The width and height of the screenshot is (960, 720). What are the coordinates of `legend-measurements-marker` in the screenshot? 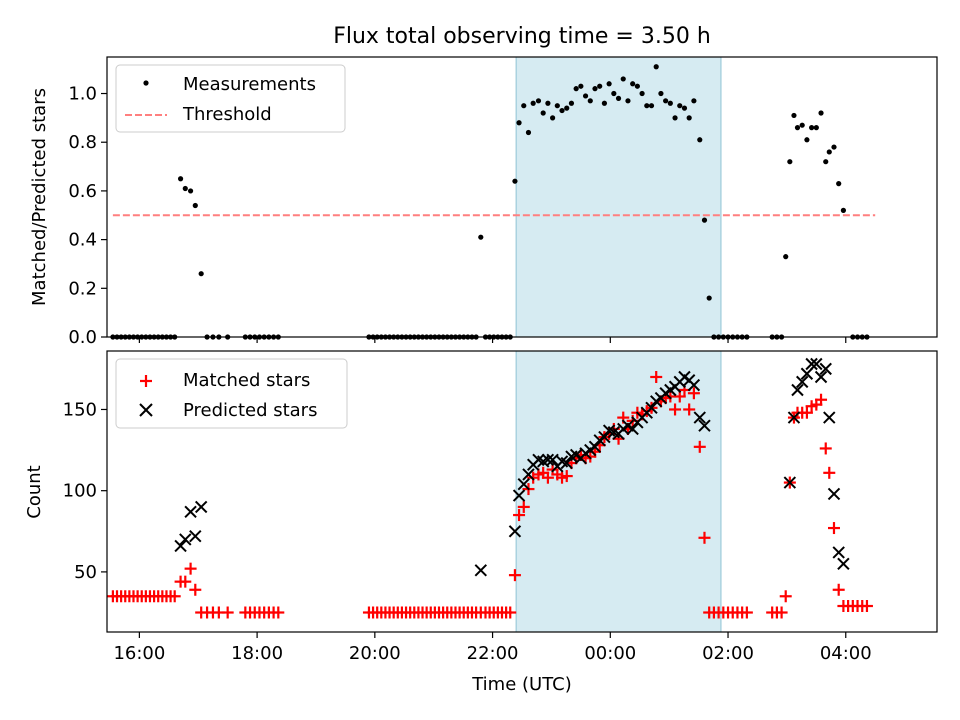 It's located at (146, 83).